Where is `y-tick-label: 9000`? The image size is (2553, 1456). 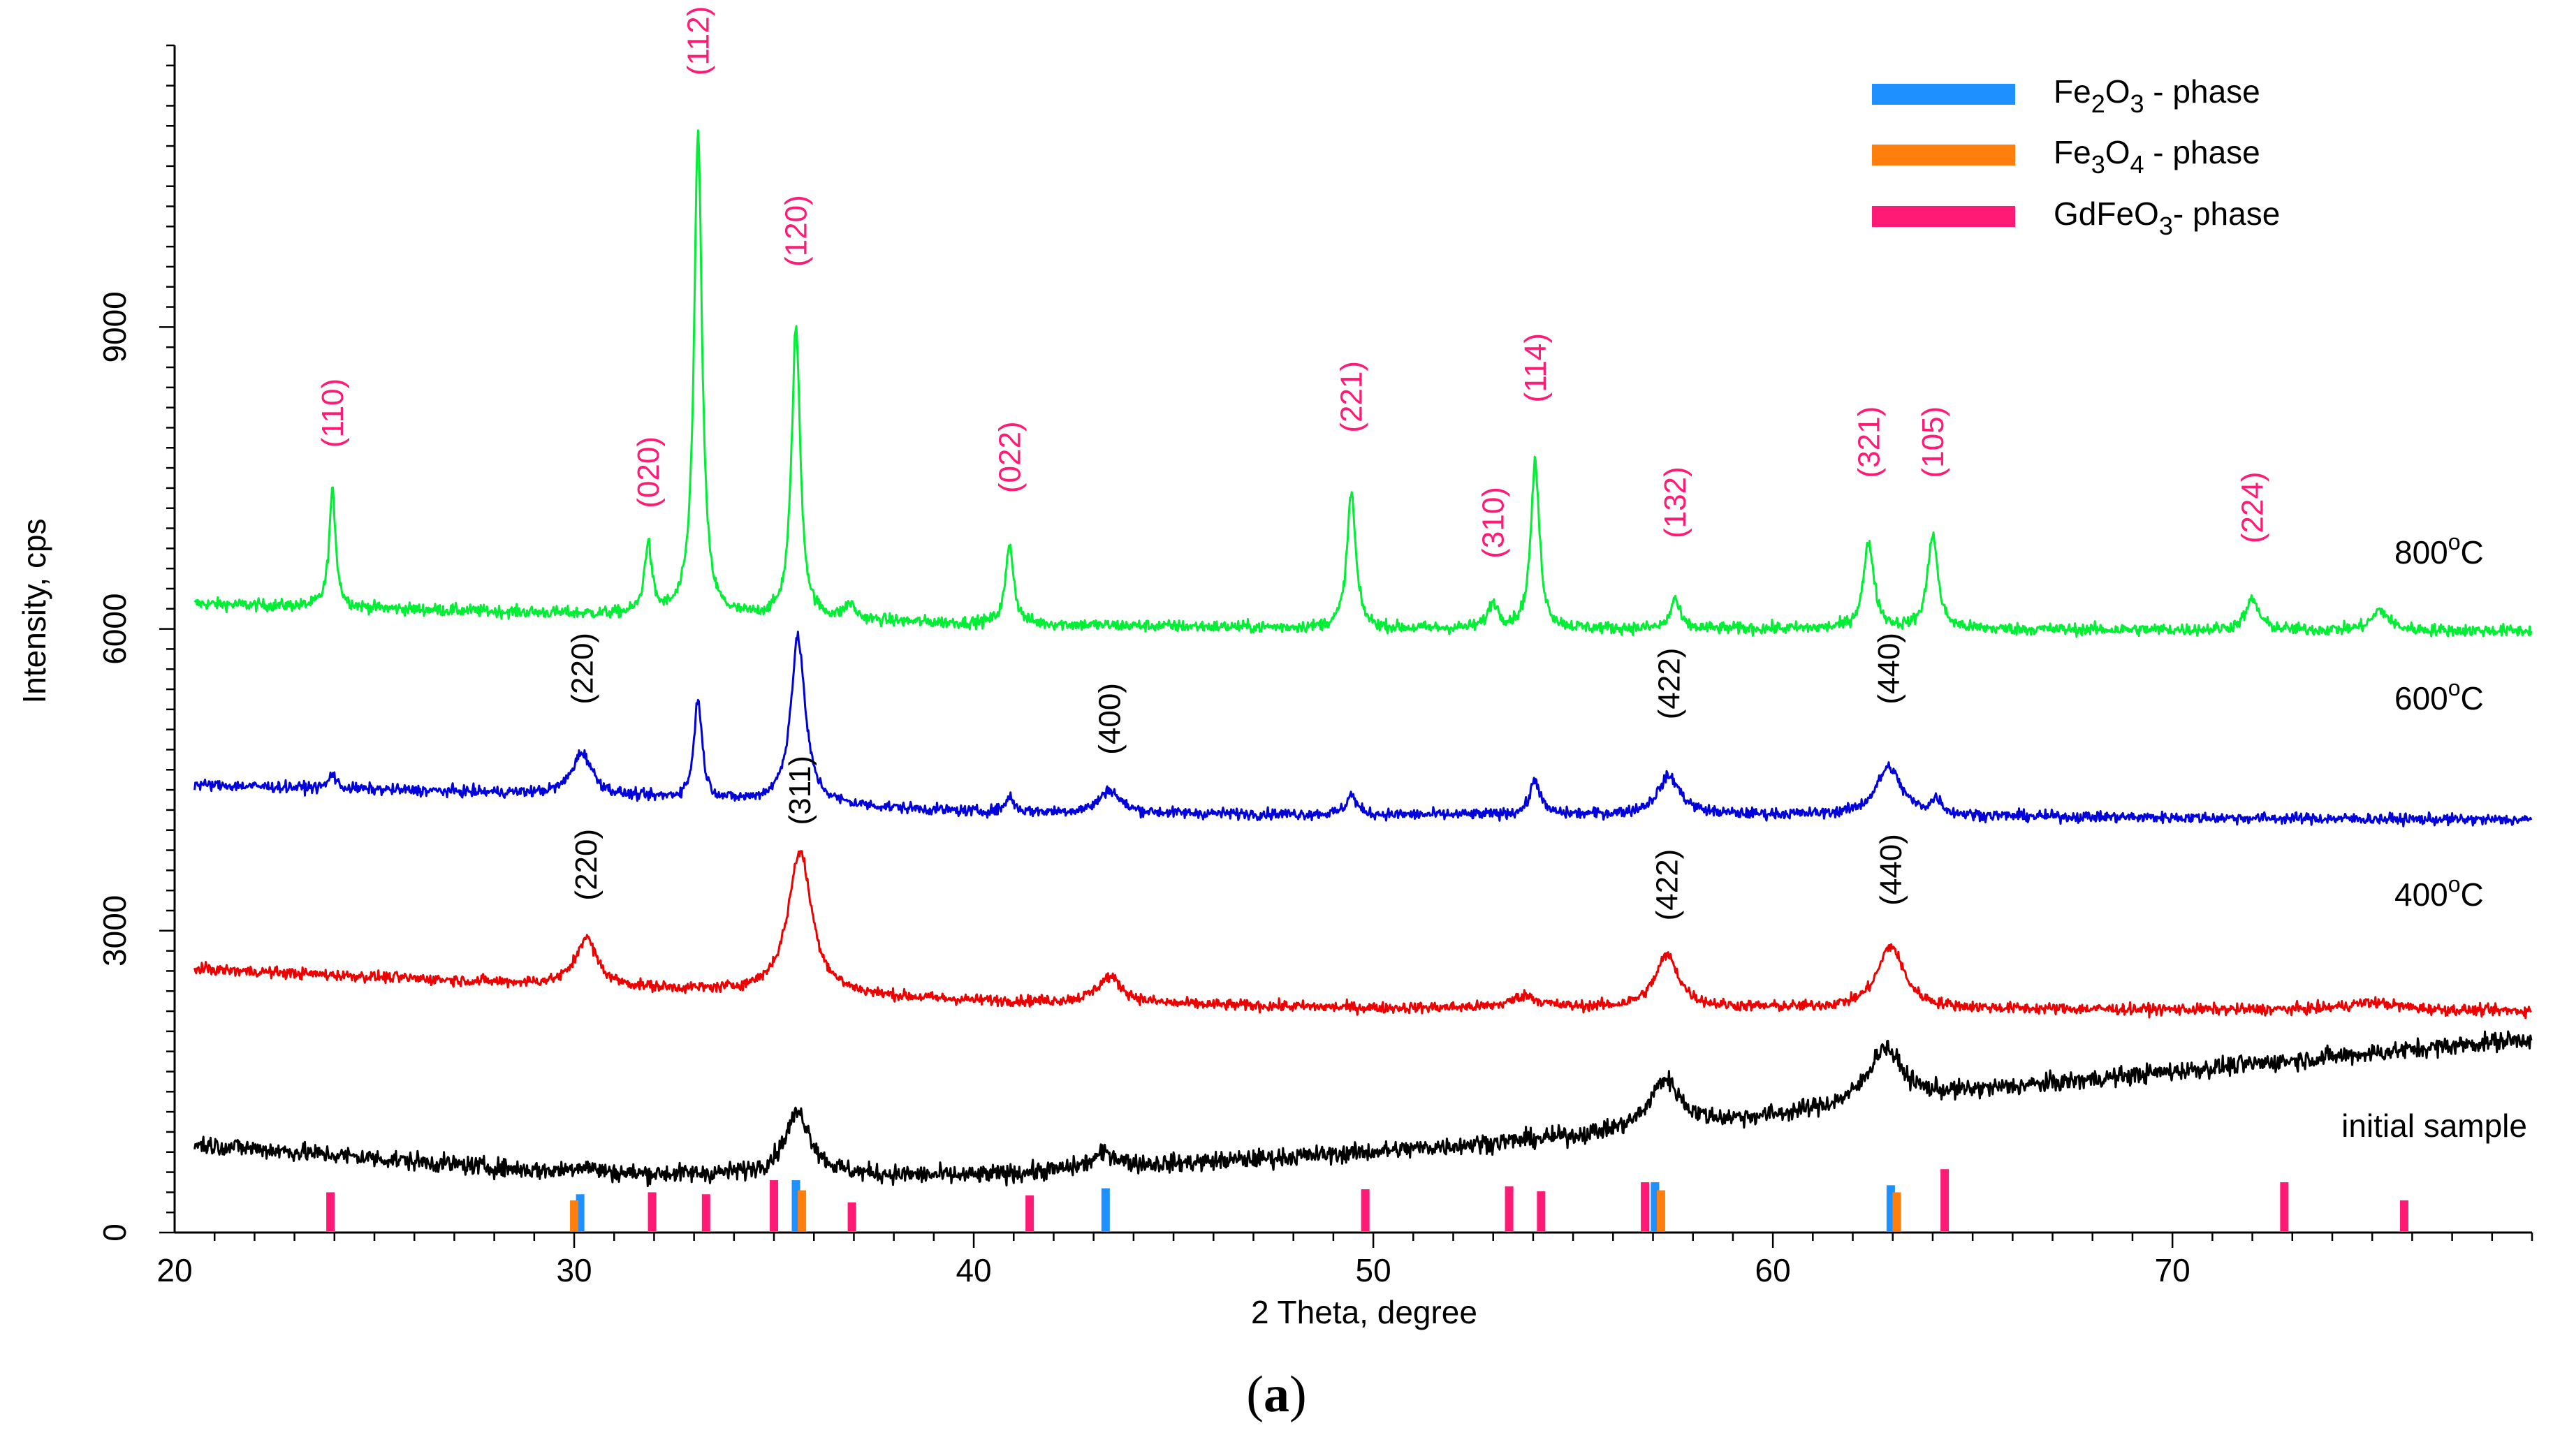 y-tick-label: 9000 is located at coordinates (114, 326).